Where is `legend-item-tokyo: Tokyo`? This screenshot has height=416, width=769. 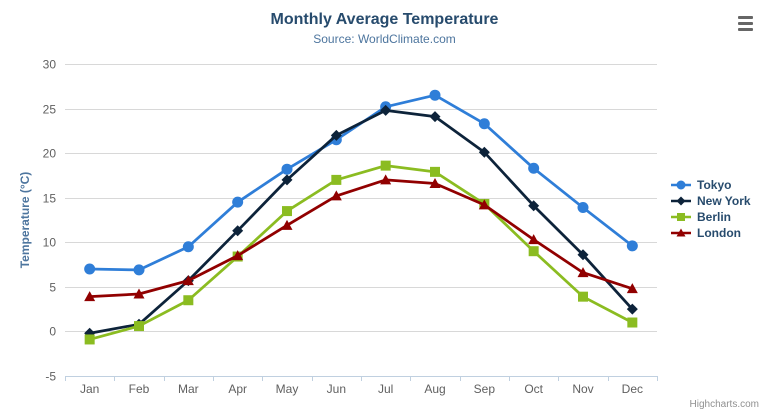 legend-item-tokyo: Tokyo is located at coordinates (710, 185).